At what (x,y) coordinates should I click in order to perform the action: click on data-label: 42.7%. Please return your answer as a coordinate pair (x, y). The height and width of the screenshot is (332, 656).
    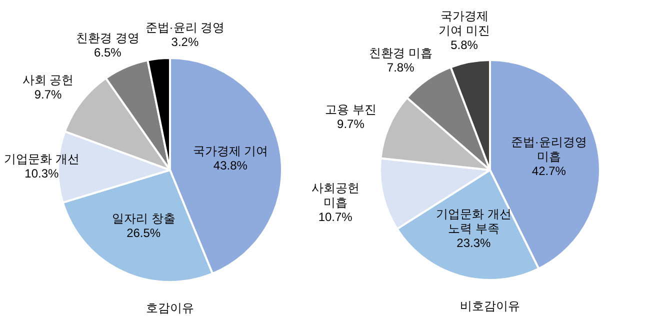
    Looking at the image, I should click on (549, 171).